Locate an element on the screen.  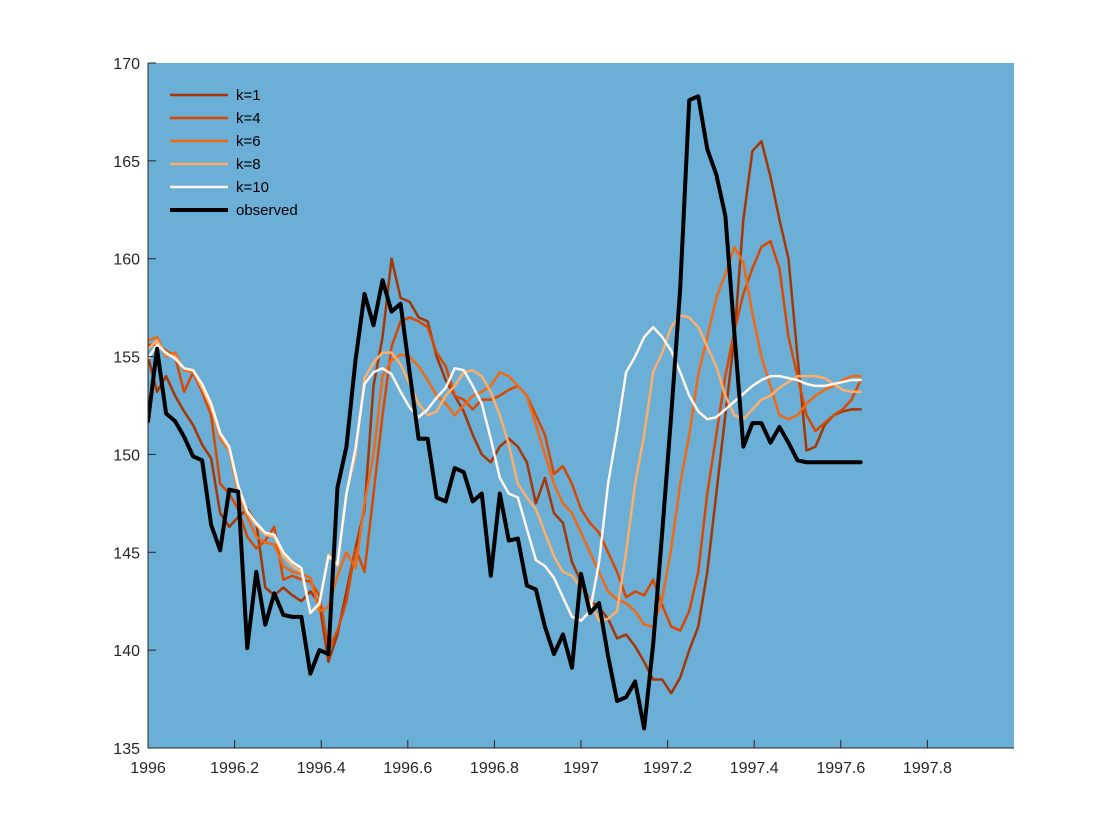
x-tick-label: 1996.6 is located at coordinates (407, 768).